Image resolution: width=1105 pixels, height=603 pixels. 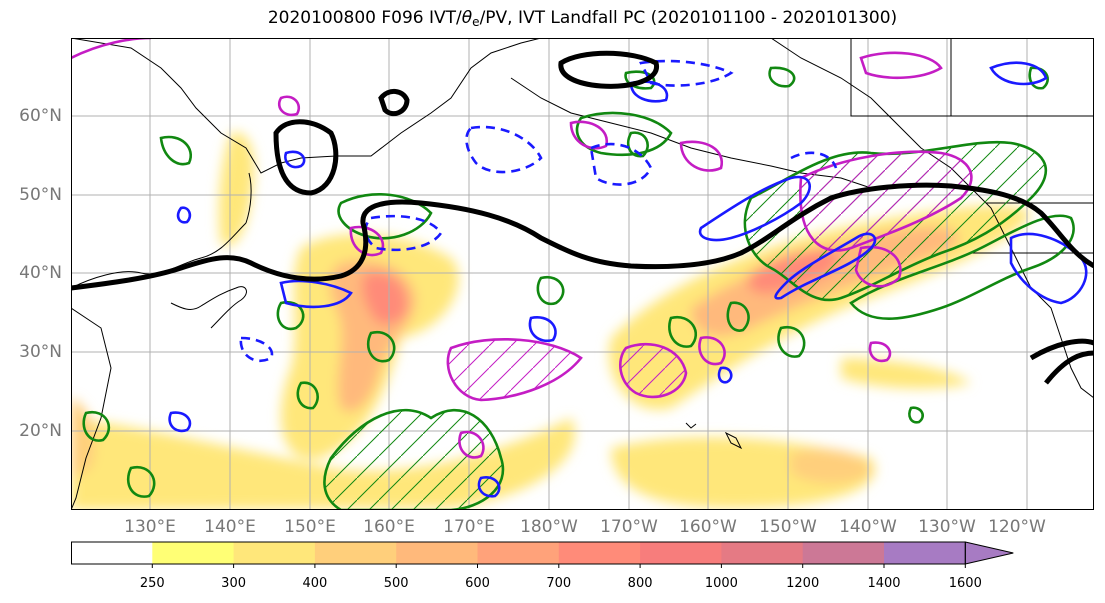 What do you see at coordinates (40, 195) in the screenshot?
I see `lat-label: 50°N` at bounding box center [40, 195].